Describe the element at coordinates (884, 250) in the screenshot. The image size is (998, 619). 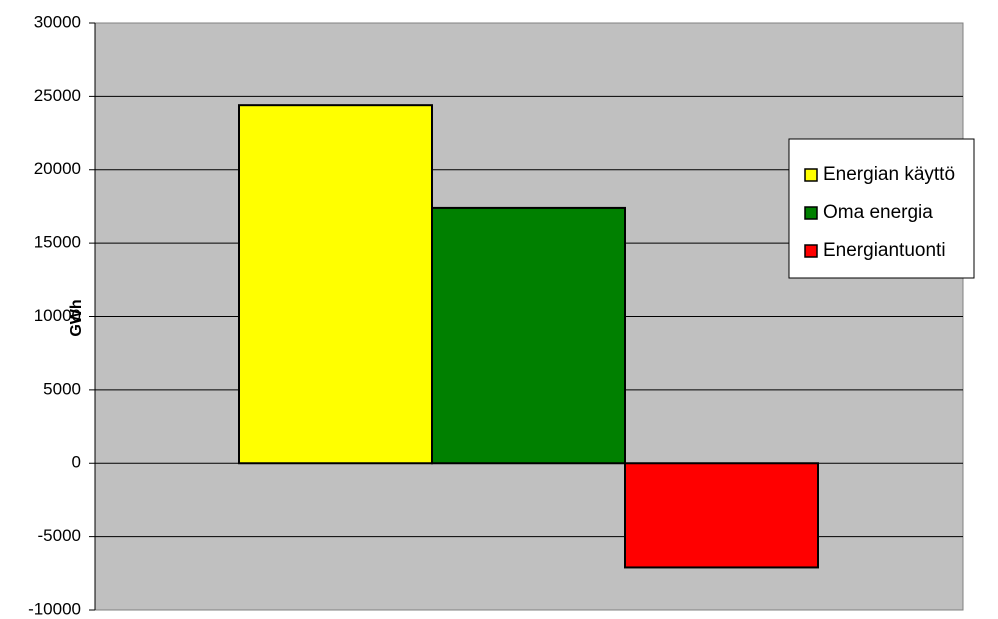
I see `legend-label-2: Energiantuonti` at that location.